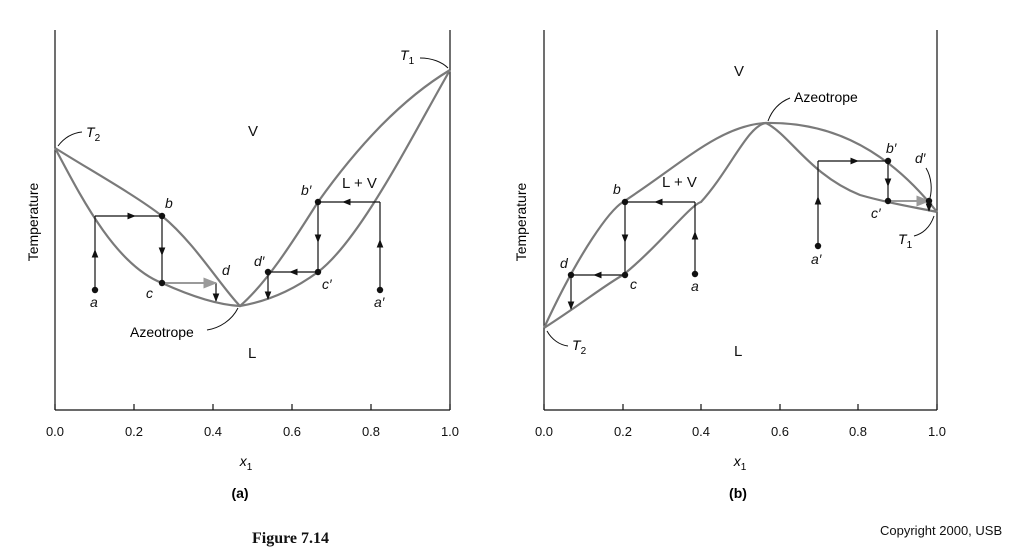  What do you see at coordinates (579, 347) in the screenshot?
I see `panel-b-t2-label: T2` at bounding box center [579, 347].